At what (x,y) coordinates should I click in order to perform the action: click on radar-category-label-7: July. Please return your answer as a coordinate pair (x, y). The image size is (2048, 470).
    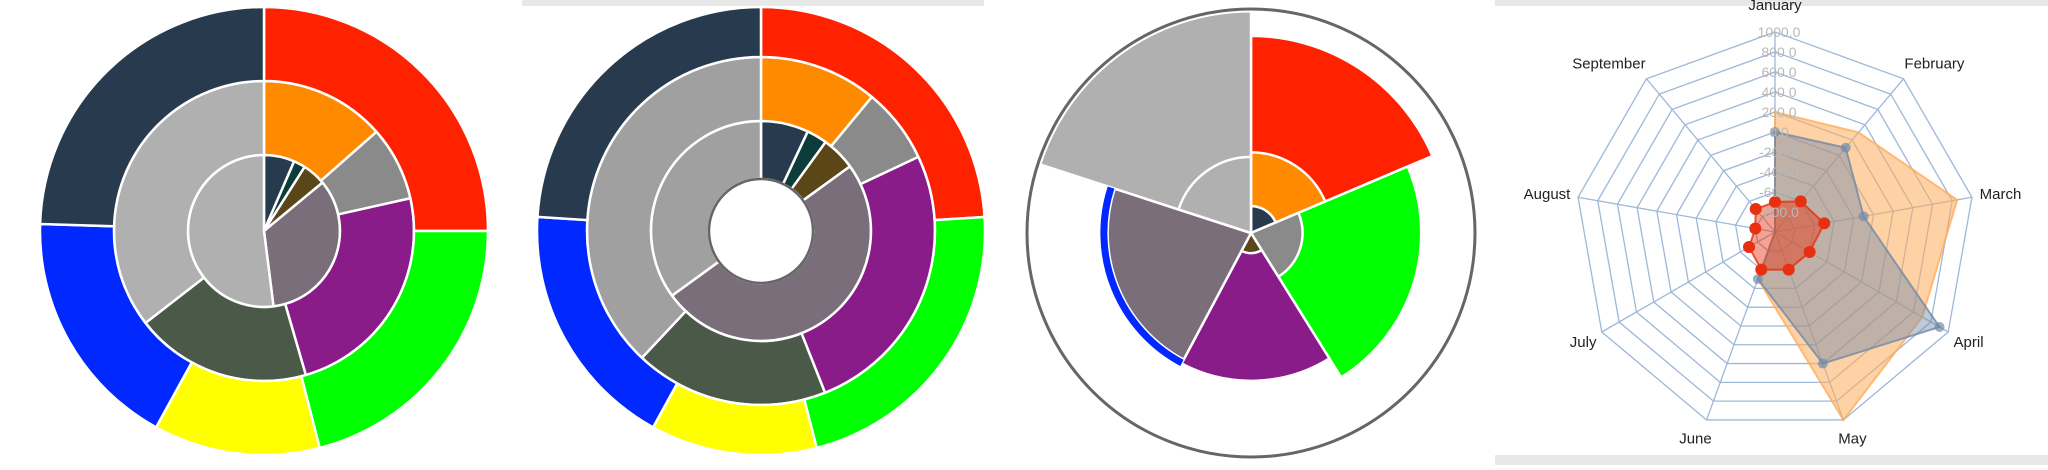
    Looking at the image, I should click on (1583, 342).